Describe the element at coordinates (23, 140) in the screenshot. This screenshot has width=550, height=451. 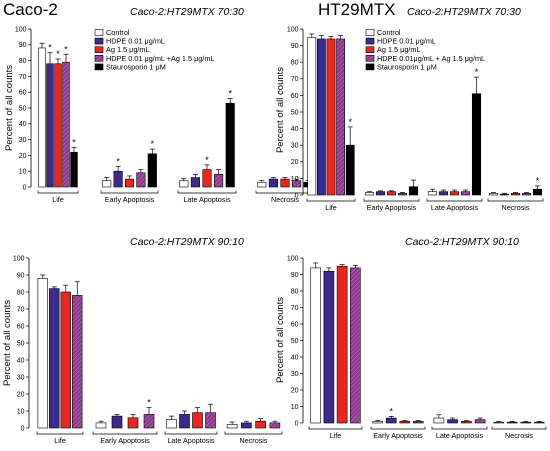
I see `y-tick-label: 30` at that location.